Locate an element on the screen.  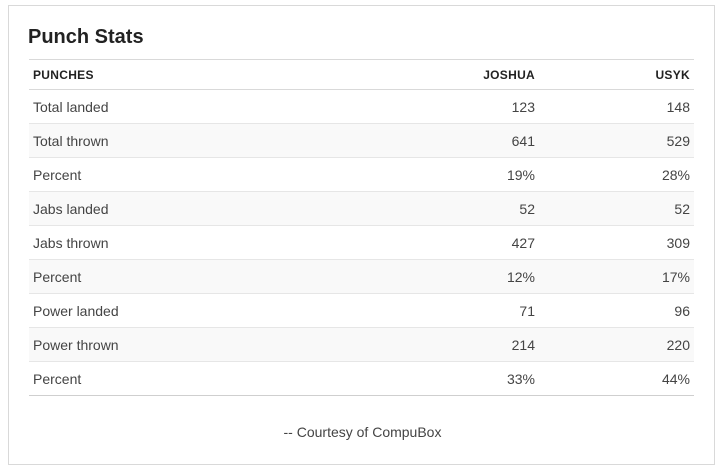
usyk-value: 220 is located at coordinates (678, 344).